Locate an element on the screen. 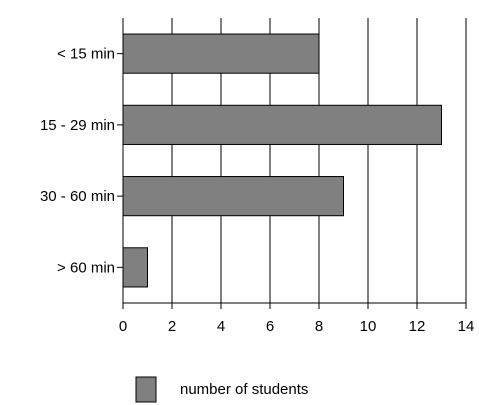 The height and width of the screenshot is (405, 479). legend: number of students is located at coordinates (221, 389).